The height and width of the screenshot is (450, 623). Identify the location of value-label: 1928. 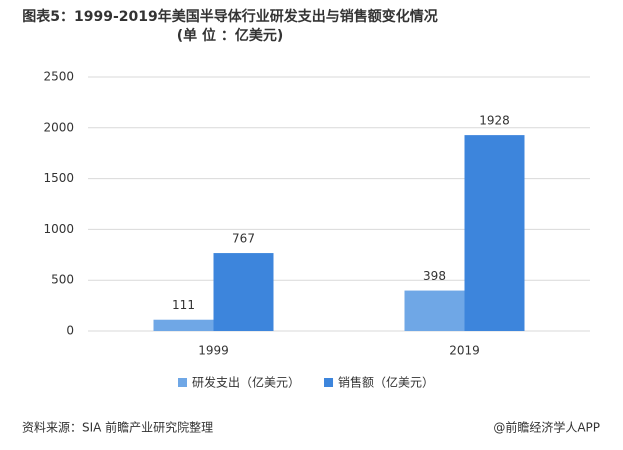
(494, 121).